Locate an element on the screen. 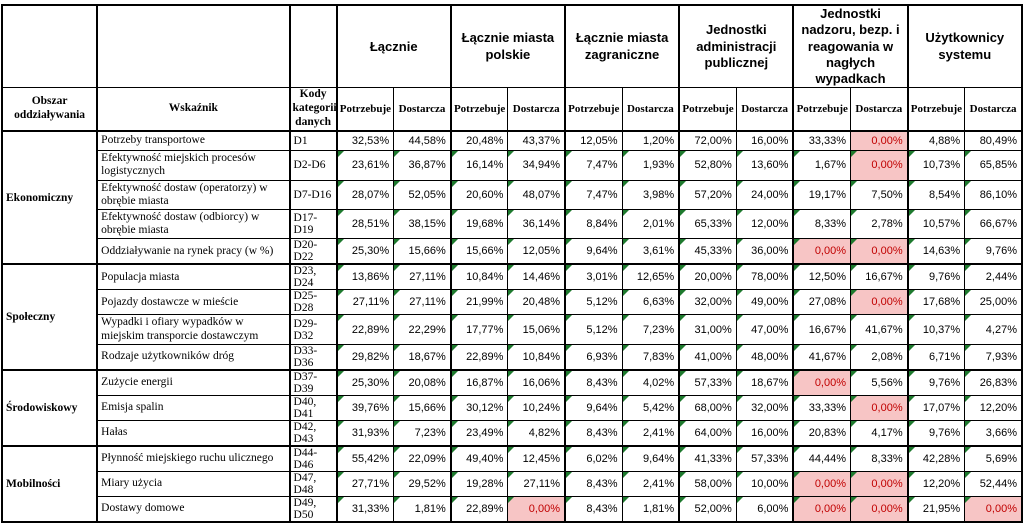 This screenshot has height=523, width=1024. value-cell: 5,42% is located at coordinates (650, 407).